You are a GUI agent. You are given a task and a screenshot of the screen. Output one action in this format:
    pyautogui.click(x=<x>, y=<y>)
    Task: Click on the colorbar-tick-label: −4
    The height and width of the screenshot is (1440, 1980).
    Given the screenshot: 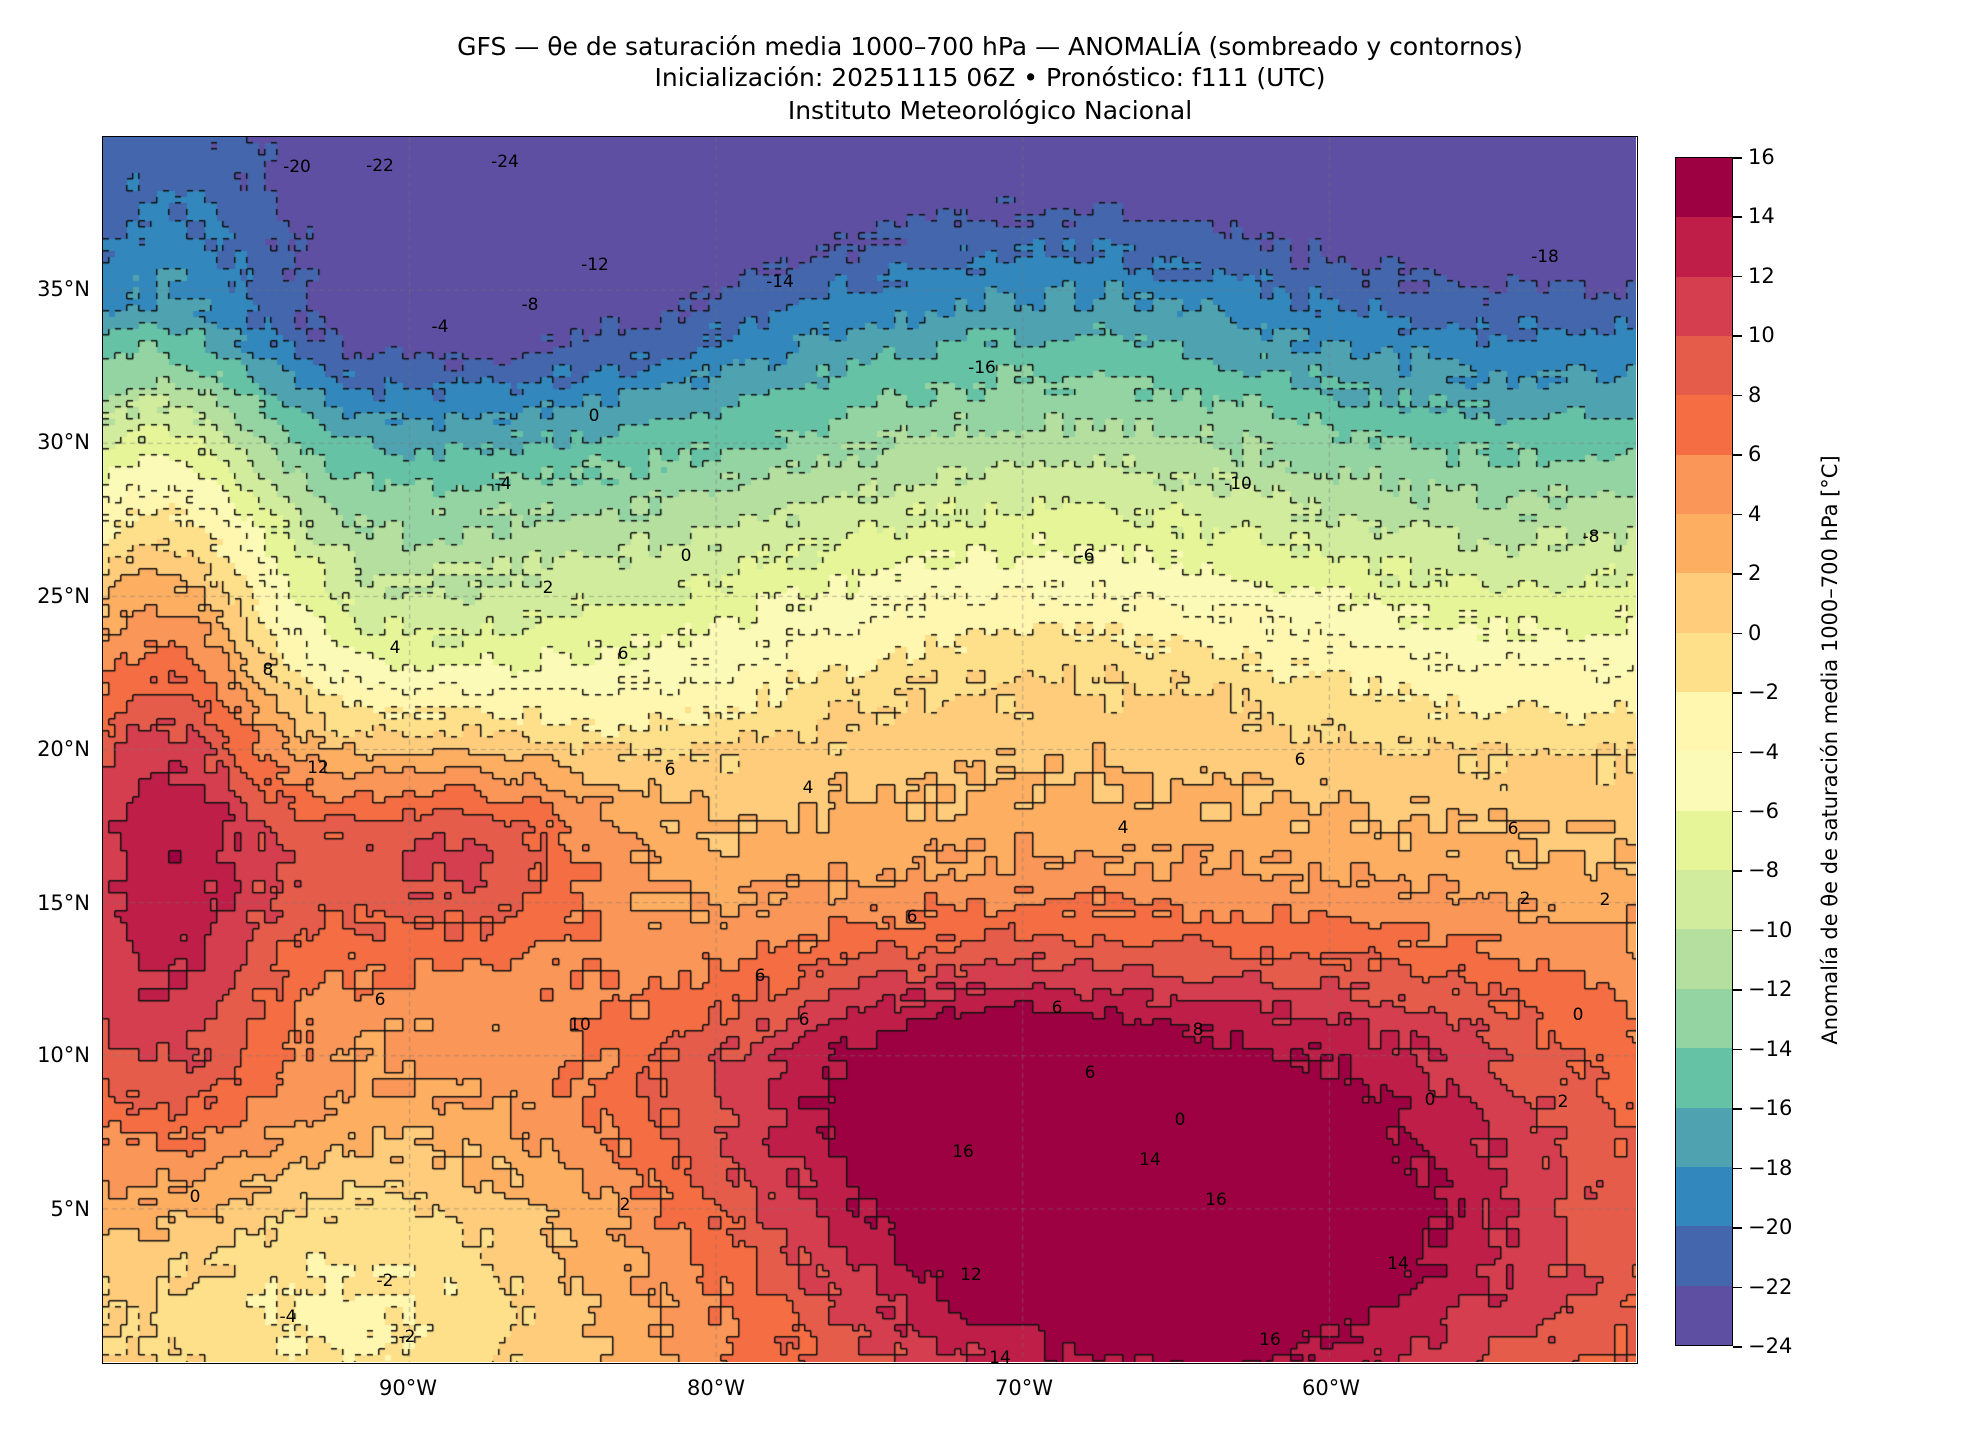 What is the action you would take?
    pyautogui.click(x=1763, y=751)
    